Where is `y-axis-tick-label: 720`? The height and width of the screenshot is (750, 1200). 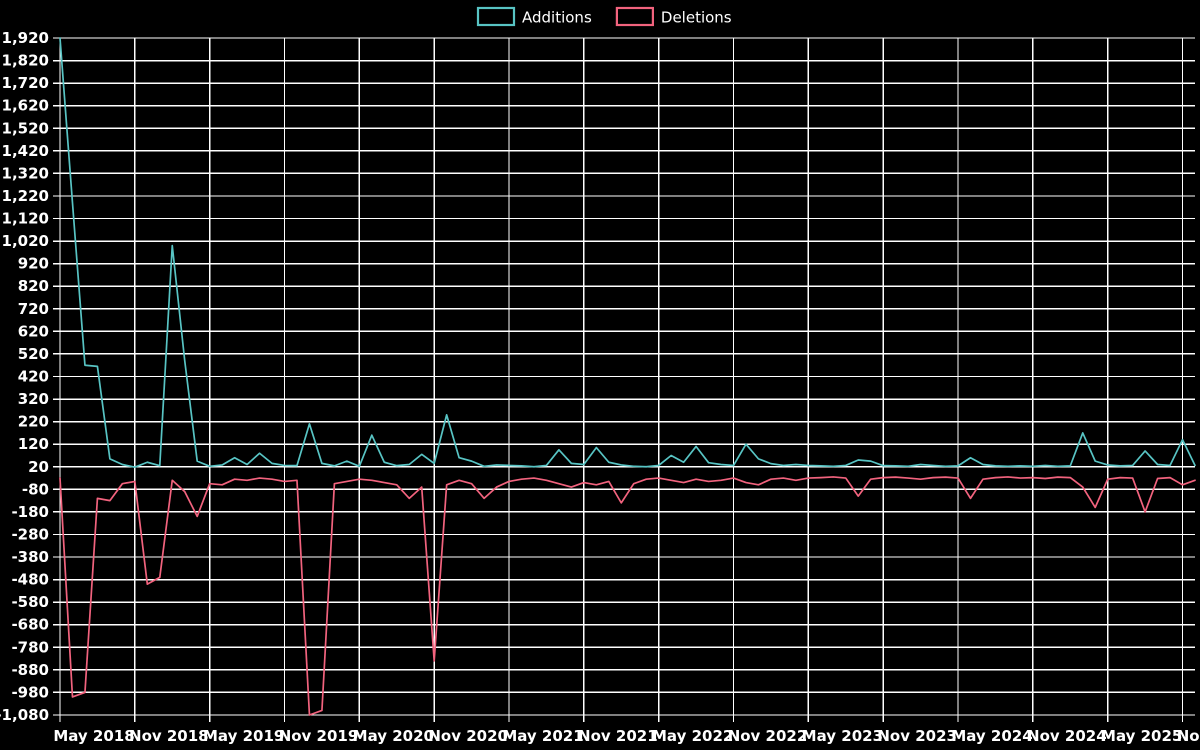 y-axis-tick-label: 720 is located at coordinates (33, 309).